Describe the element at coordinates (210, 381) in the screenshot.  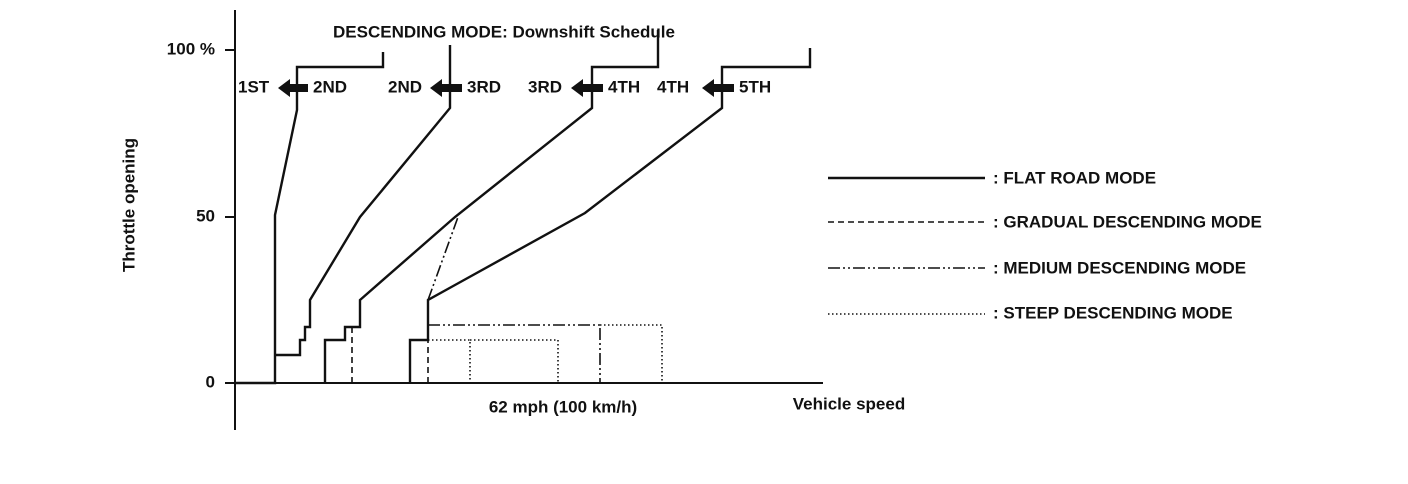
I see `y-tick-label: 0` at that location.